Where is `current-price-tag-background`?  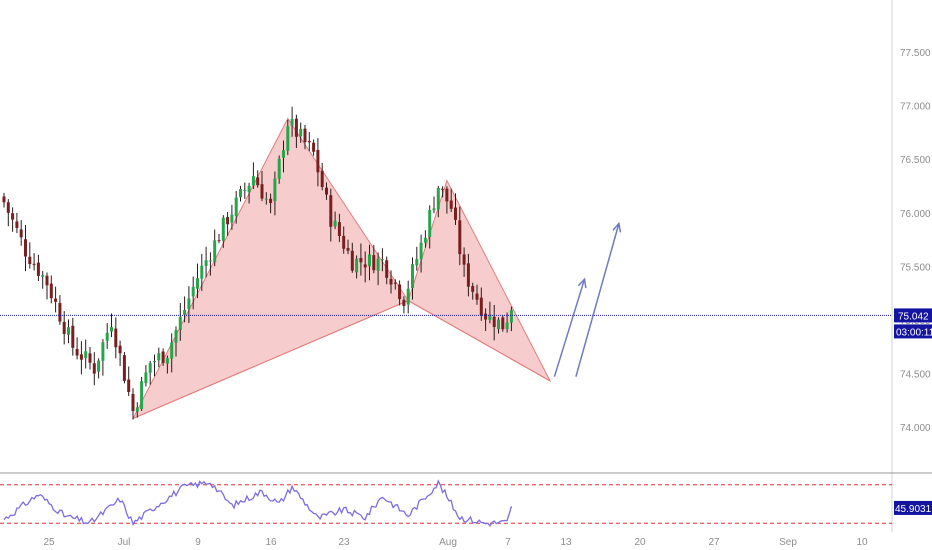 current-price-tag-background is located at coordinates (913, 315).